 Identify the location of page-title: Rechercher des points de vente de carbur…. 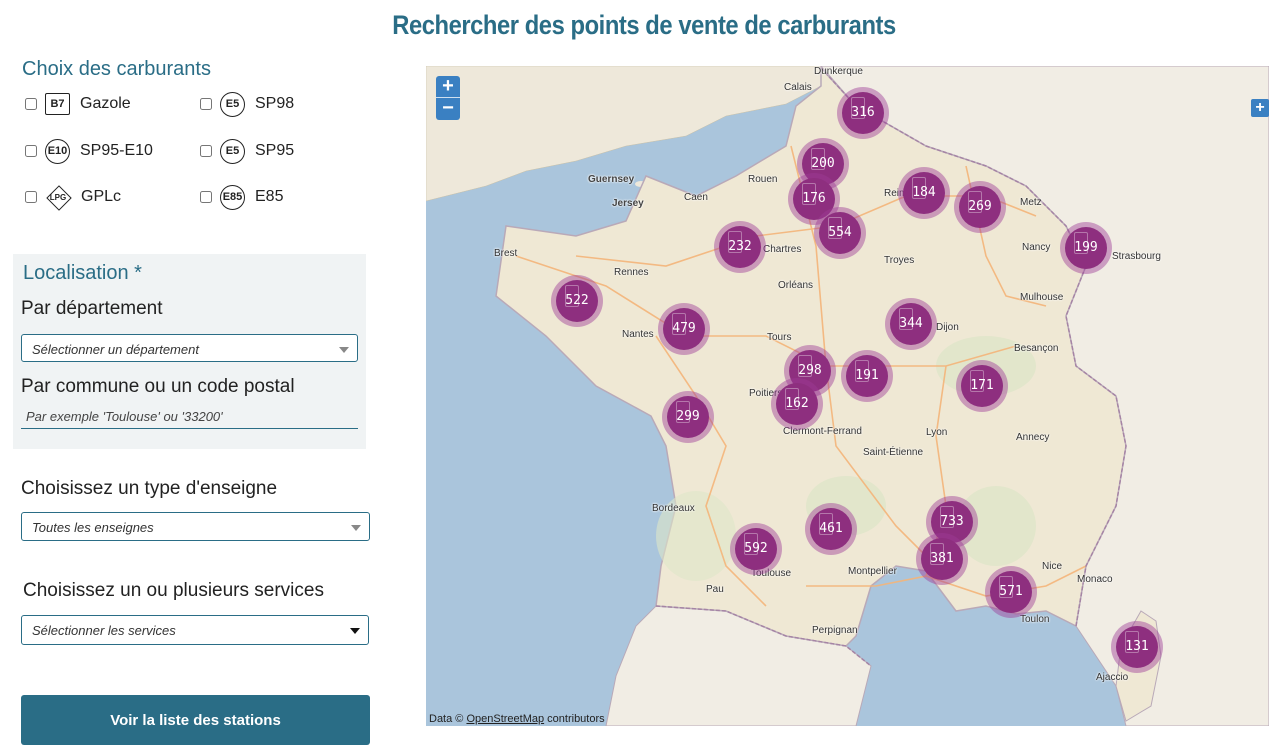
(644, 25).